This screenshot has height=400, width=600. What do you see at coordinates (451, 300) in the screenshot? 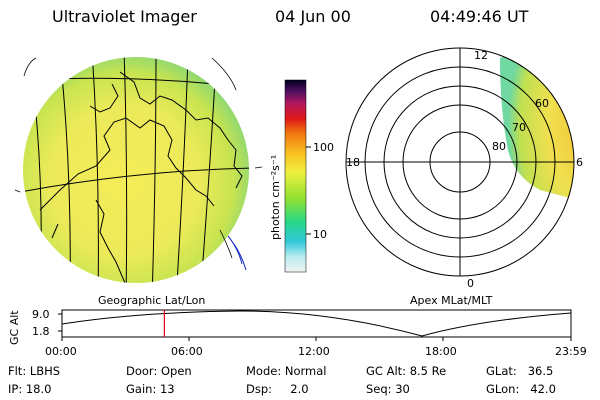
I see `polar-panel-label: Apex MLat/MLT` at bounding box center [451, 300].